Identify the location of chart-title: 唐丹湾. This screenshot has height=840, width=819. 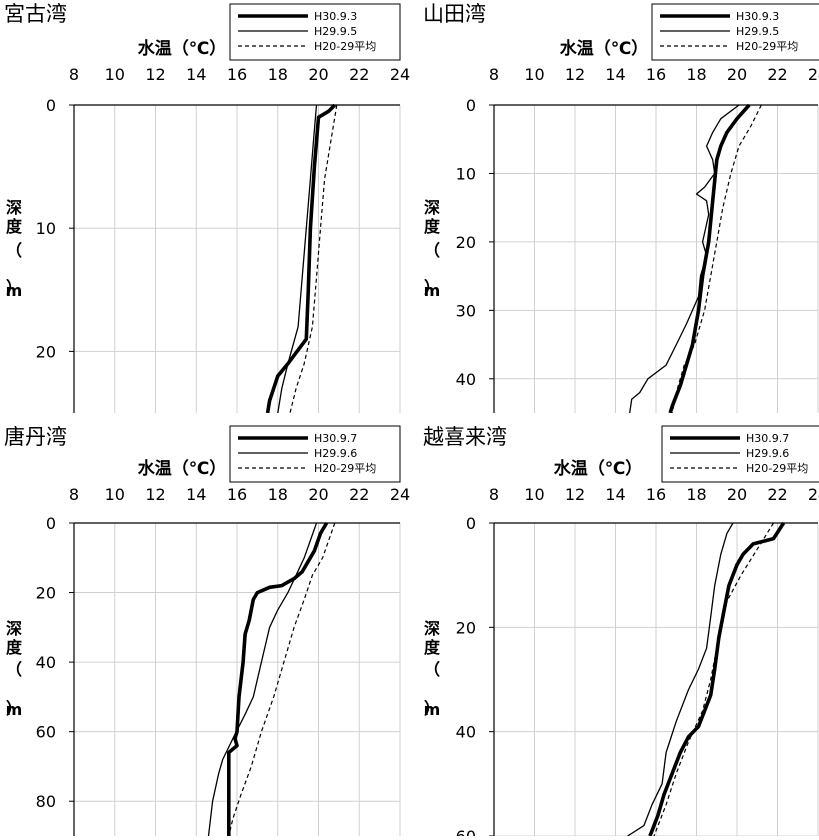
(35, 437).